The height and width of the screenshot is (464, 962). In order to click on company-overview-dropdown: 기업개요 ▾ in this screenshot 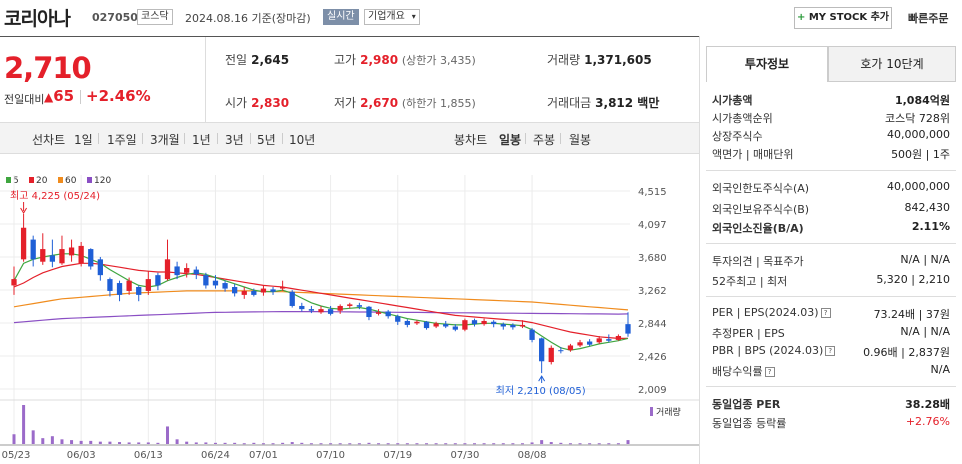, I will do `click(392, 17)`.